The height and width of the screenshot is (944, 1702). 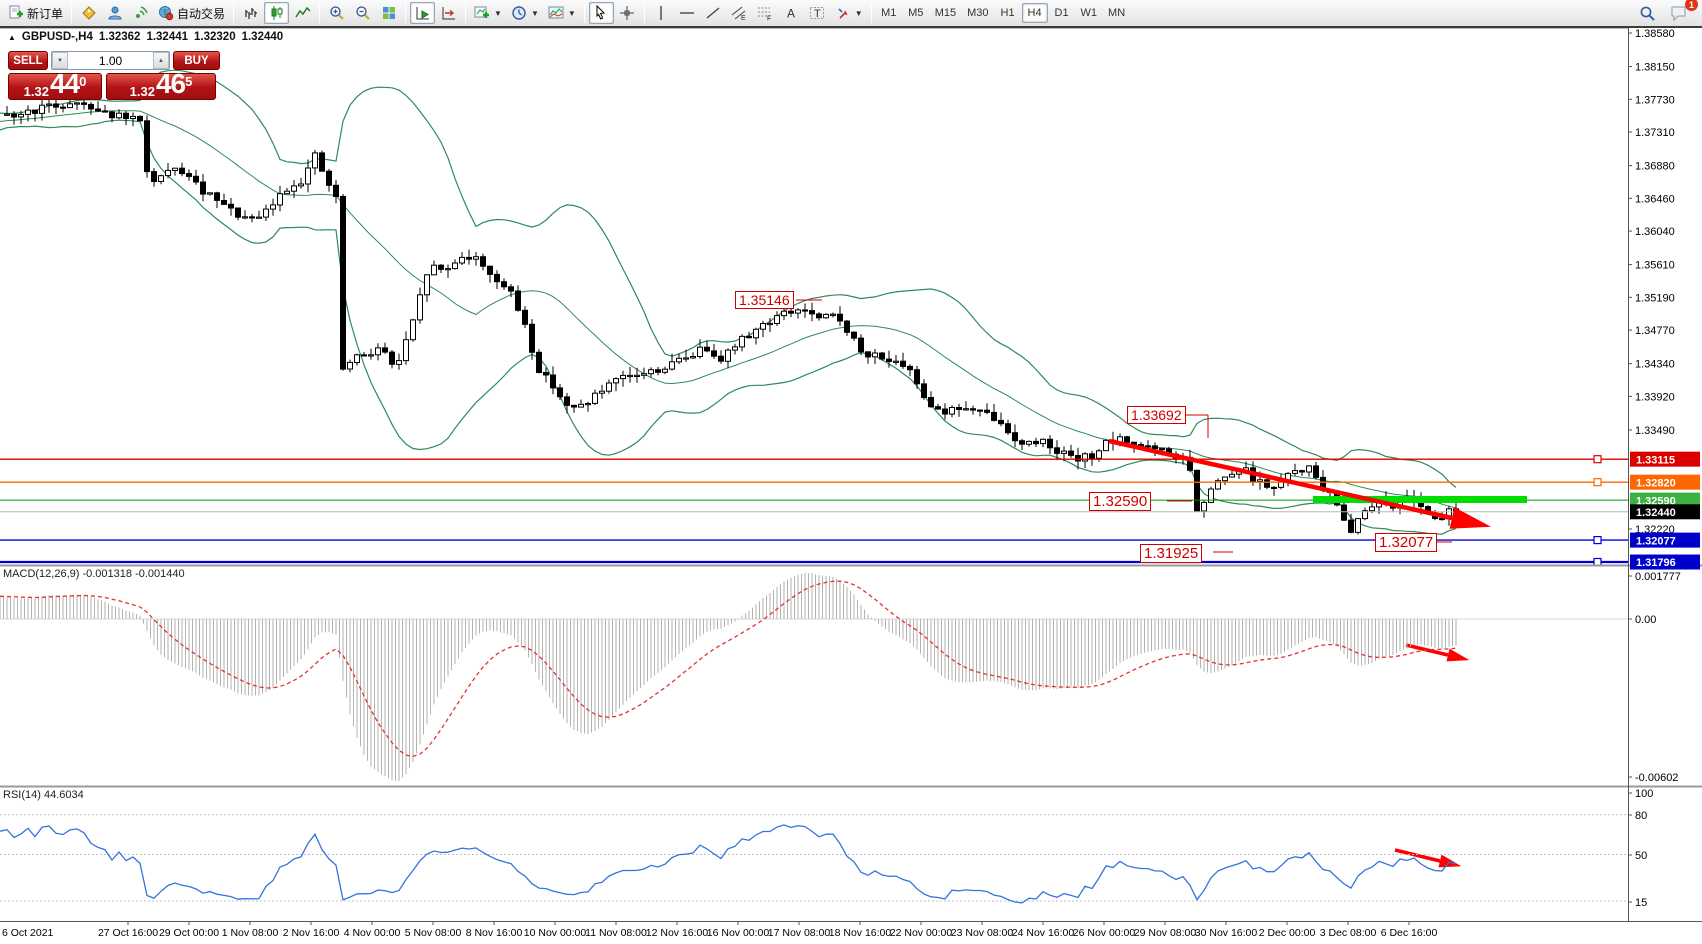 I want to click on svg-text: 100, so click(x=1644, y=794).